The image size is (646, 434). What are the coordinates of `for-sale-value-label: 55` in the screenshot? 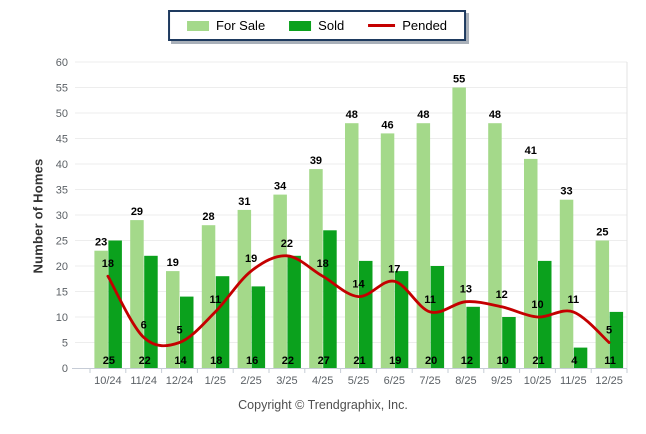 It's located at (459, 80).